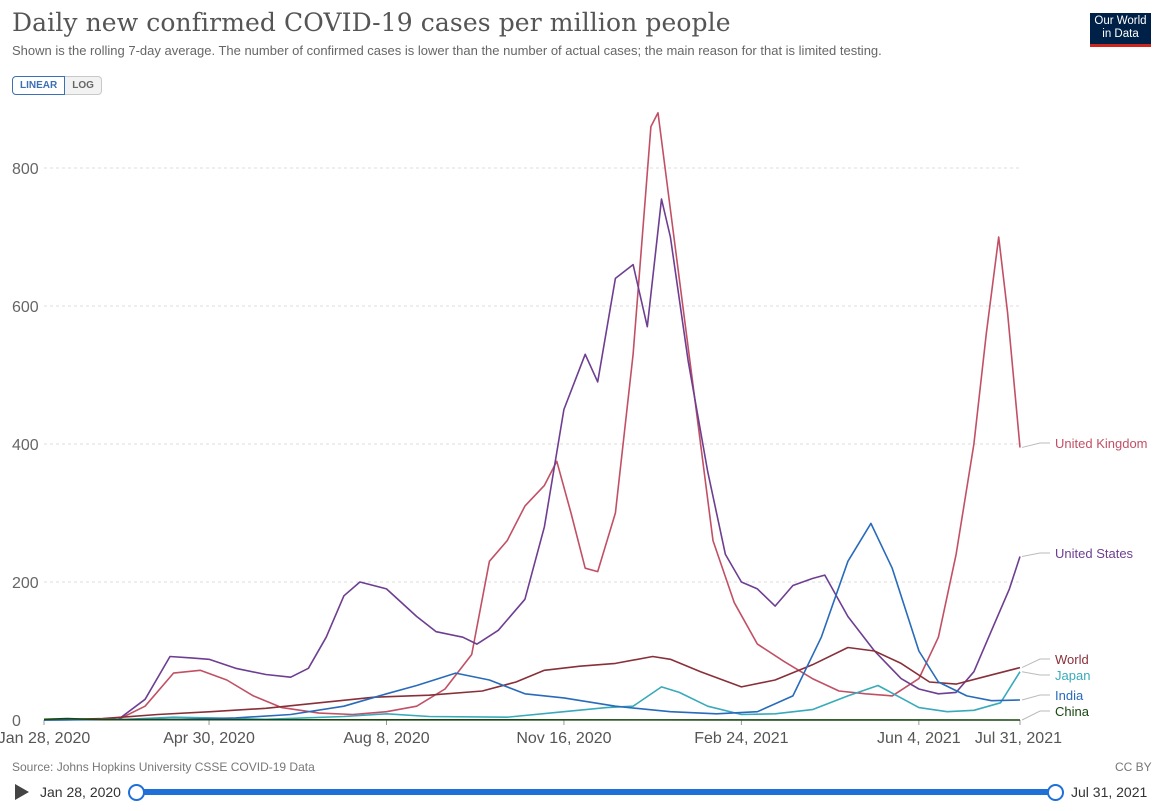  What do you see at coordinates (22, 792) in the screenshot?
I see `play-icon` at bounding box center [22, 792].